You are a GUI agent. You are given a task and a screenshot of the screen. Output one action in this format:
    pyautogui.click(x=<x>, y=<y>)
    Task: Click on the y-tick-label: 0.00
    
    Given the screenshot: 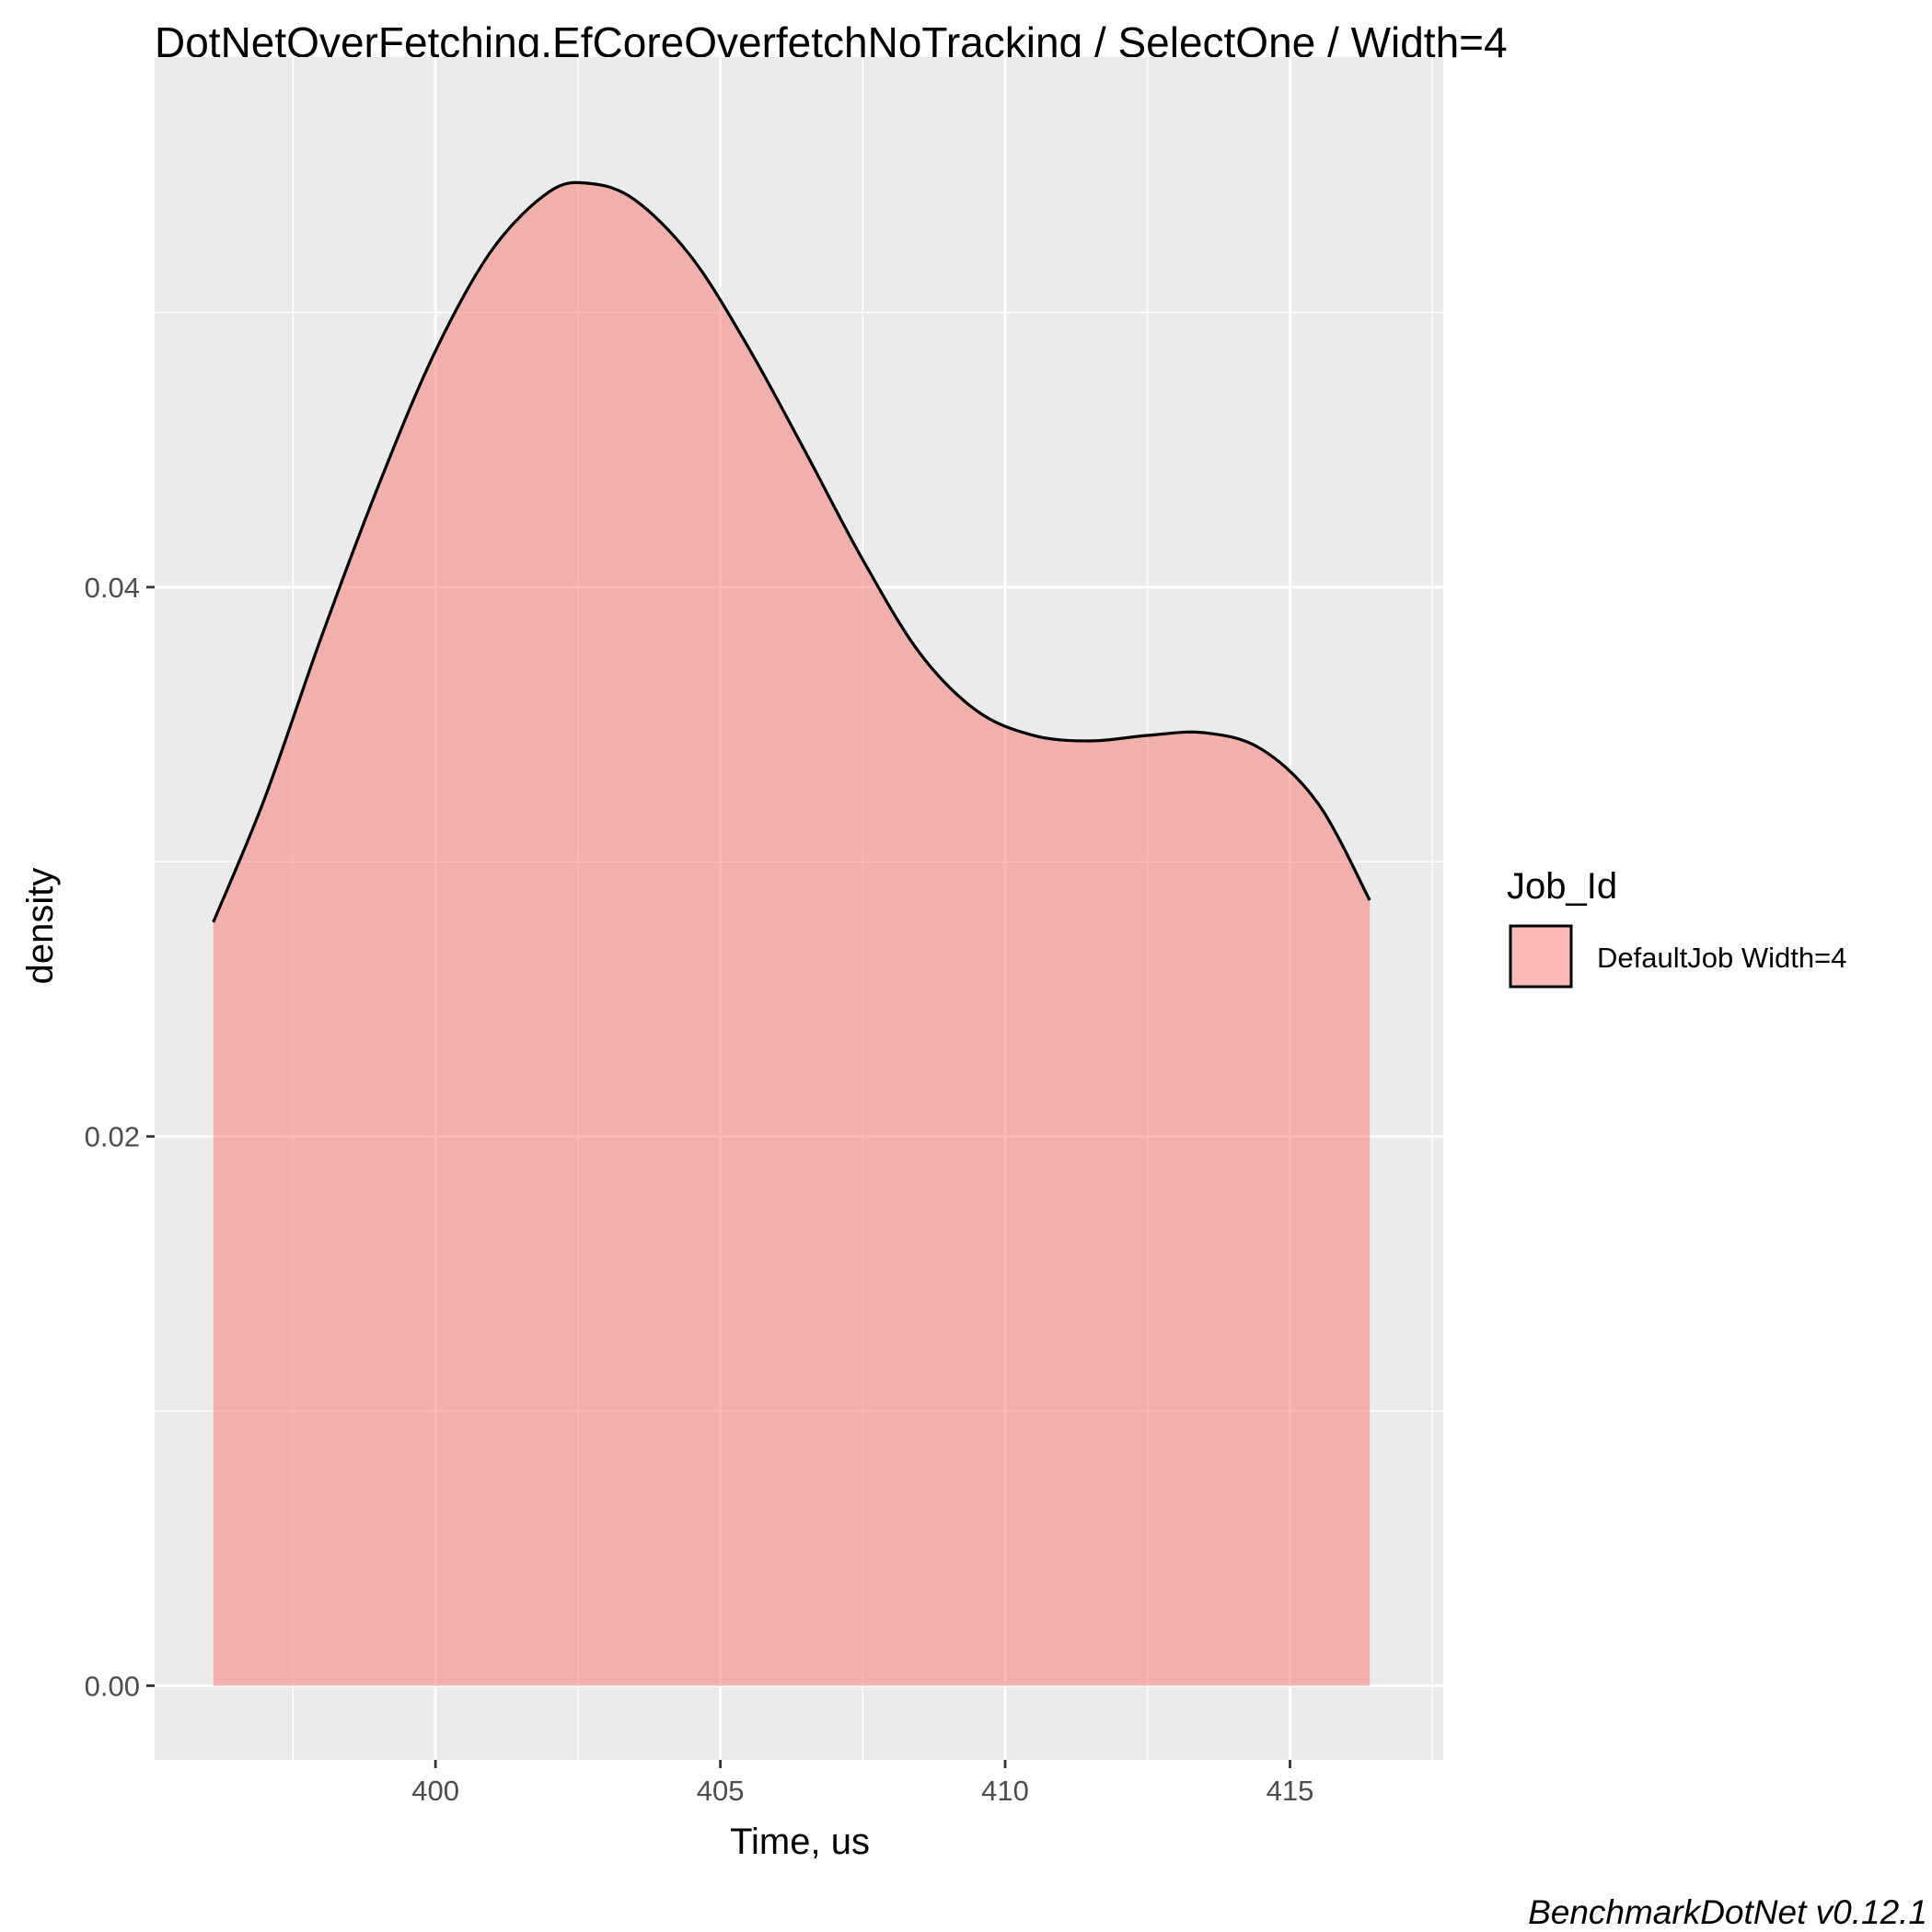 What is the action you would take?
    pyautogui.click(x=113, y=1686)
    